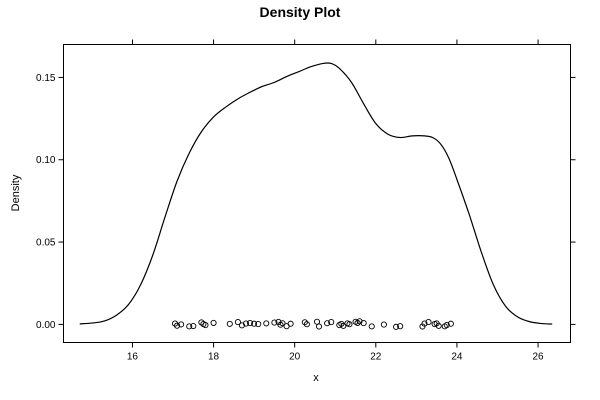  I want to click on x-tick-label: 24, so click(457, 357).